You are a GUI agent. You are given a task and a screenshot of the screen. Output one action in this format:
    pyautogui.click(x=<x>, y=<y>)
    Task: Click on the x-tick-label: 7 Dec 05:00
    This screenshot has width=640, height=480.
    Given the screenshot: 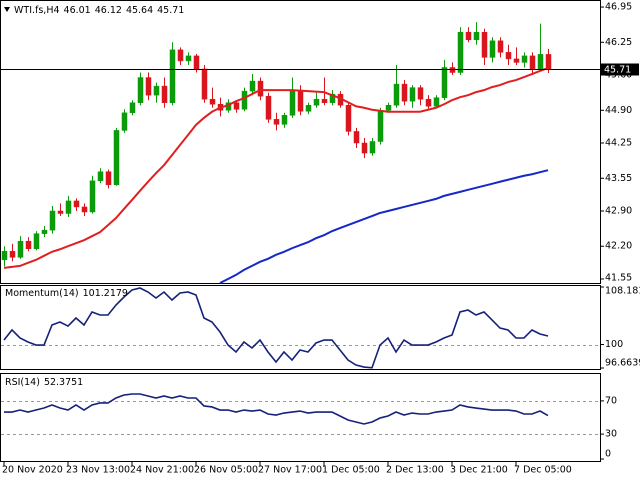 What is the action you would take?
    pyautogui.click(x=543, y=470)
    